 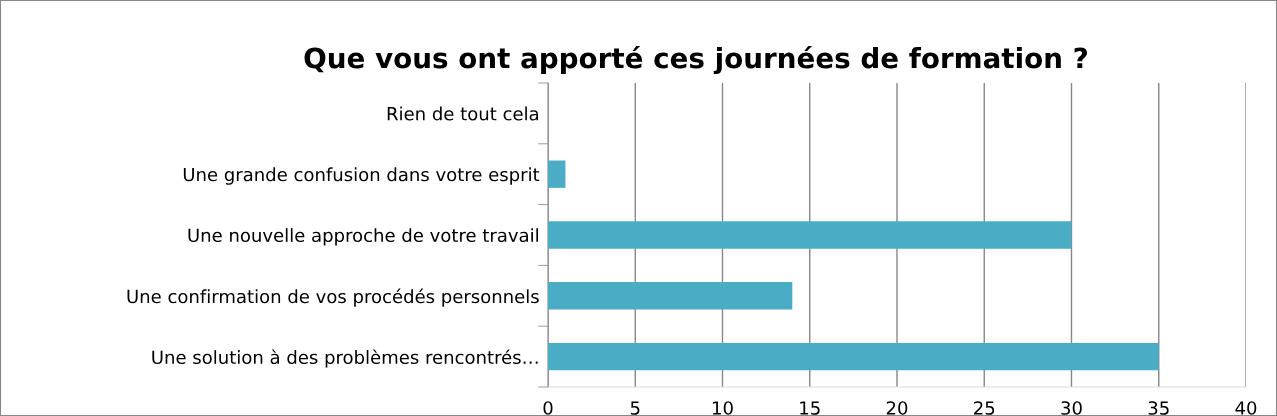 I want to click on x-tick-label: 20, so click(x=897, y=408).